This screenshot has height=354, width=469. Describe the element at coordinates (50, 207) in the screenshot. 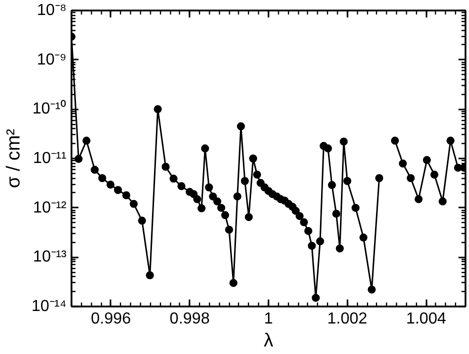

I see `y-tick-label: 10⁻¹²` at that location.